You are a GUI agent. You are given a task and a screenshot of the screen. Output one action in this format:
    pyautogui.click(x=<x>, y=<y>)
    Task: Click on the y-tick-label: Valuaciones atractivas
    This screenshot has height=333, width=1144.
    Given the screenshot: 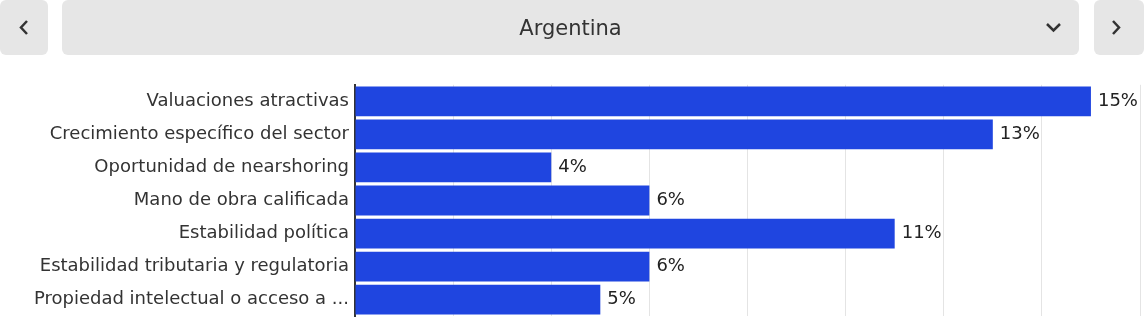 What is the action you would take?
    pyautogui.click(x=247, y=99)
    